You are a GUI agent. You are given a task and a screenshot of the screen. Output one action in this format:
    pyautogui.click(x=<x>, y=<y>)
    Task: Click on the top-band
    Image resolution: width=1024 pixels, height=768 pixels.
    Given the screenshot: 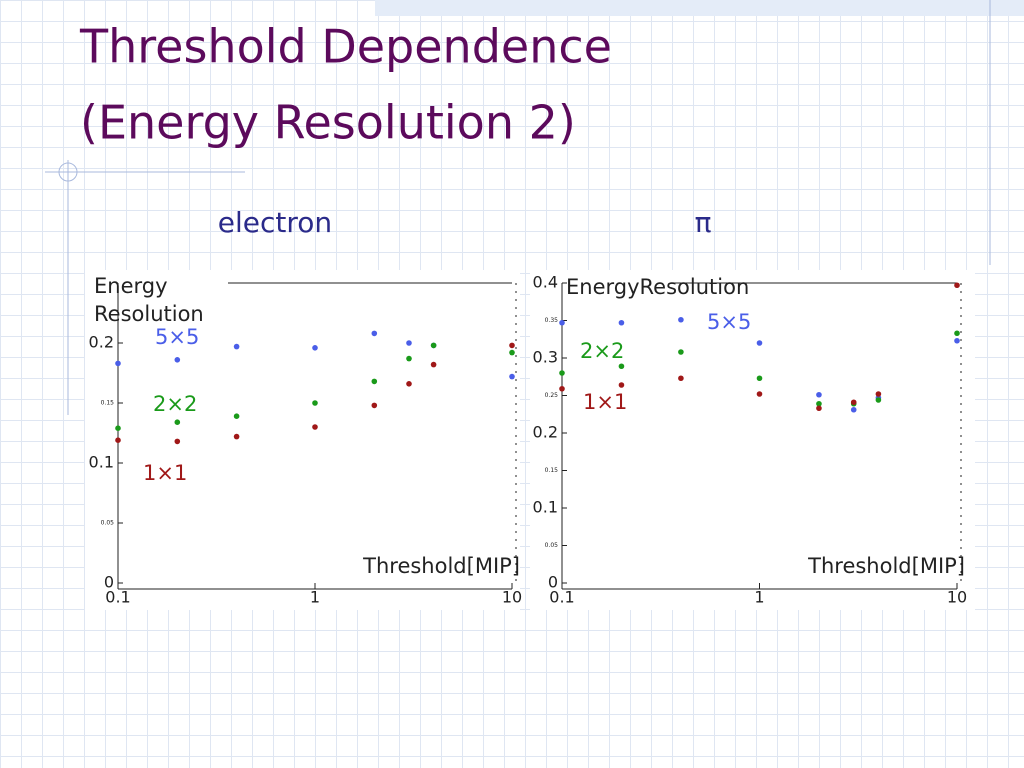 What is the action you would take?
    pyautogui.click(x=699, y=8)
    